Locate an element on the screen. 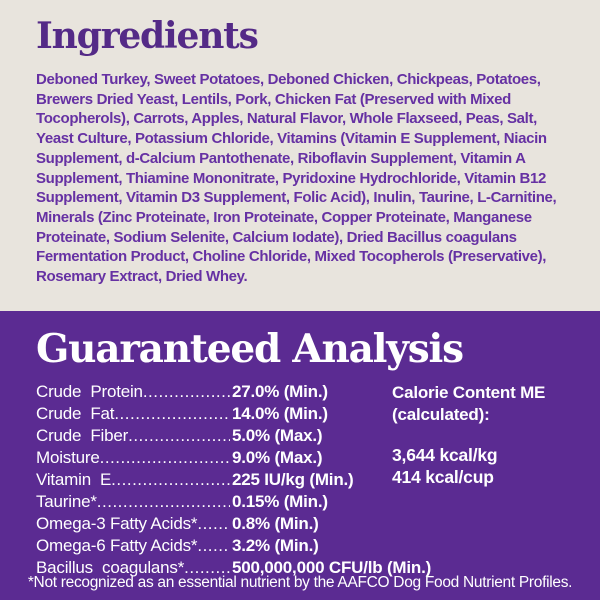 The image size is (600, 600). nutrient-name: Bacillus coagulans* is located at coordinates (110, 567).